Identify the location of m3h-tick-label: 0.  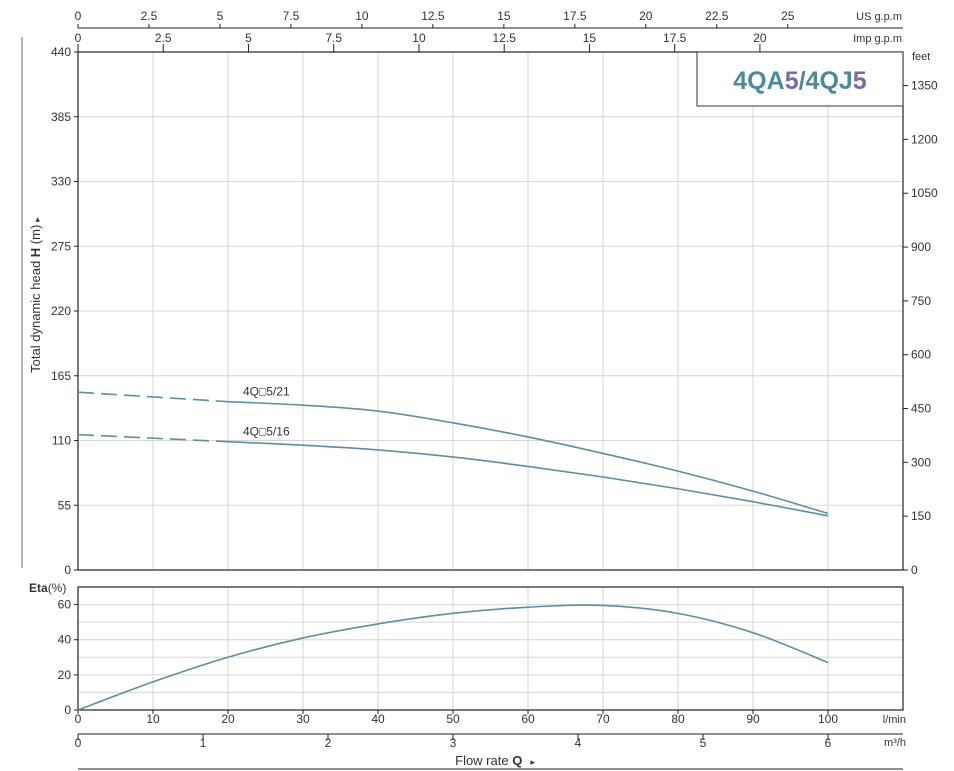
(78, 743).